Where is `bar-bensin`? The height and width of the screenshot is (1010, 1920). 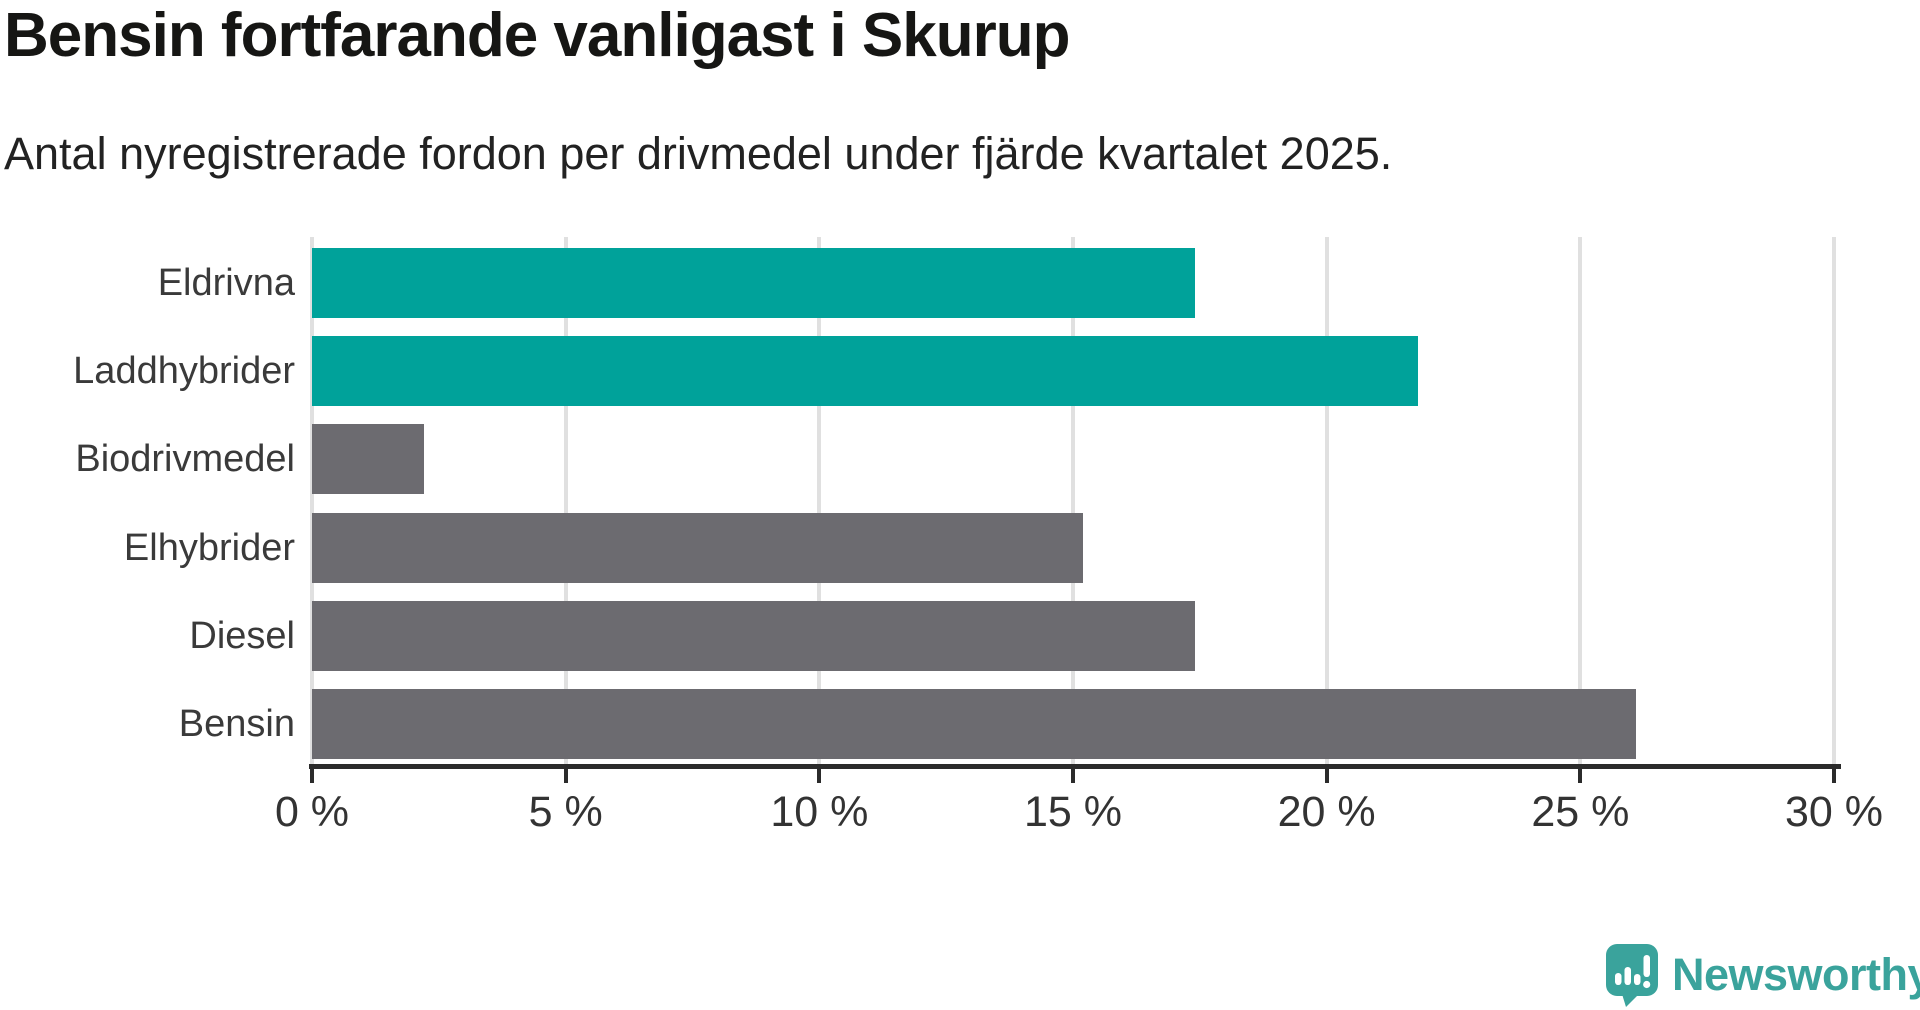 bar-bensin is located at coordinates (974, 724).